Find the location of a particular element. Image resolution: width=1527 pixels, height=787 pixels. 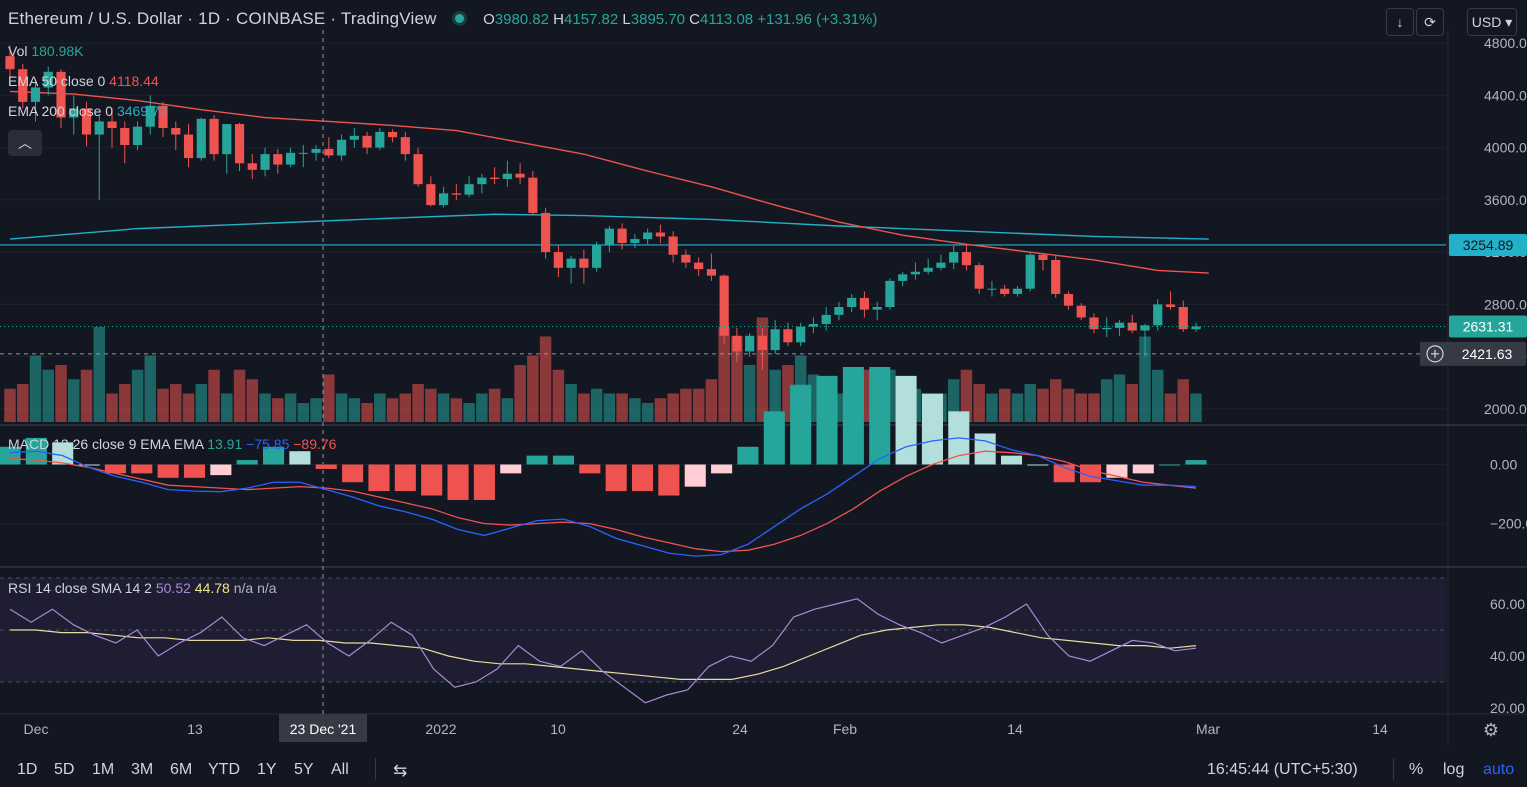

currency-select: USD ▾ is located at coordinates (1492, 22).